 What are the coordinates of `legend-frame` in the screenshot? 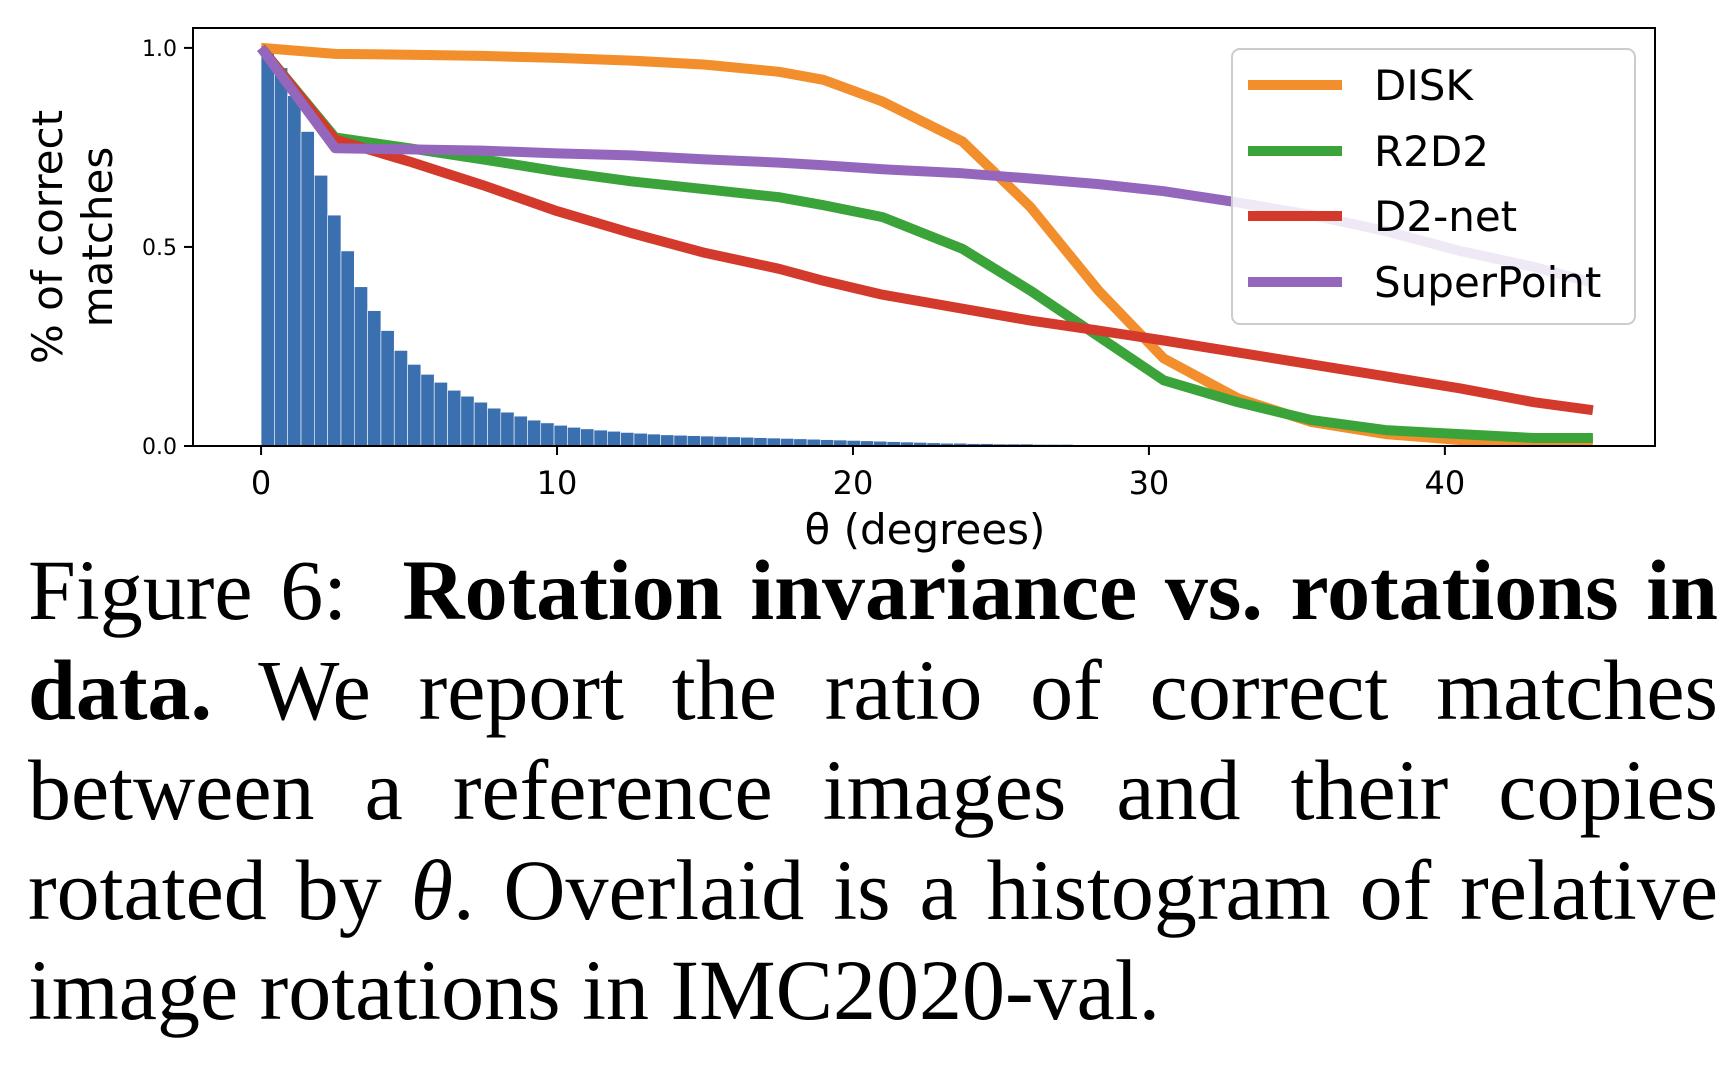 It's located at (1433, 186).